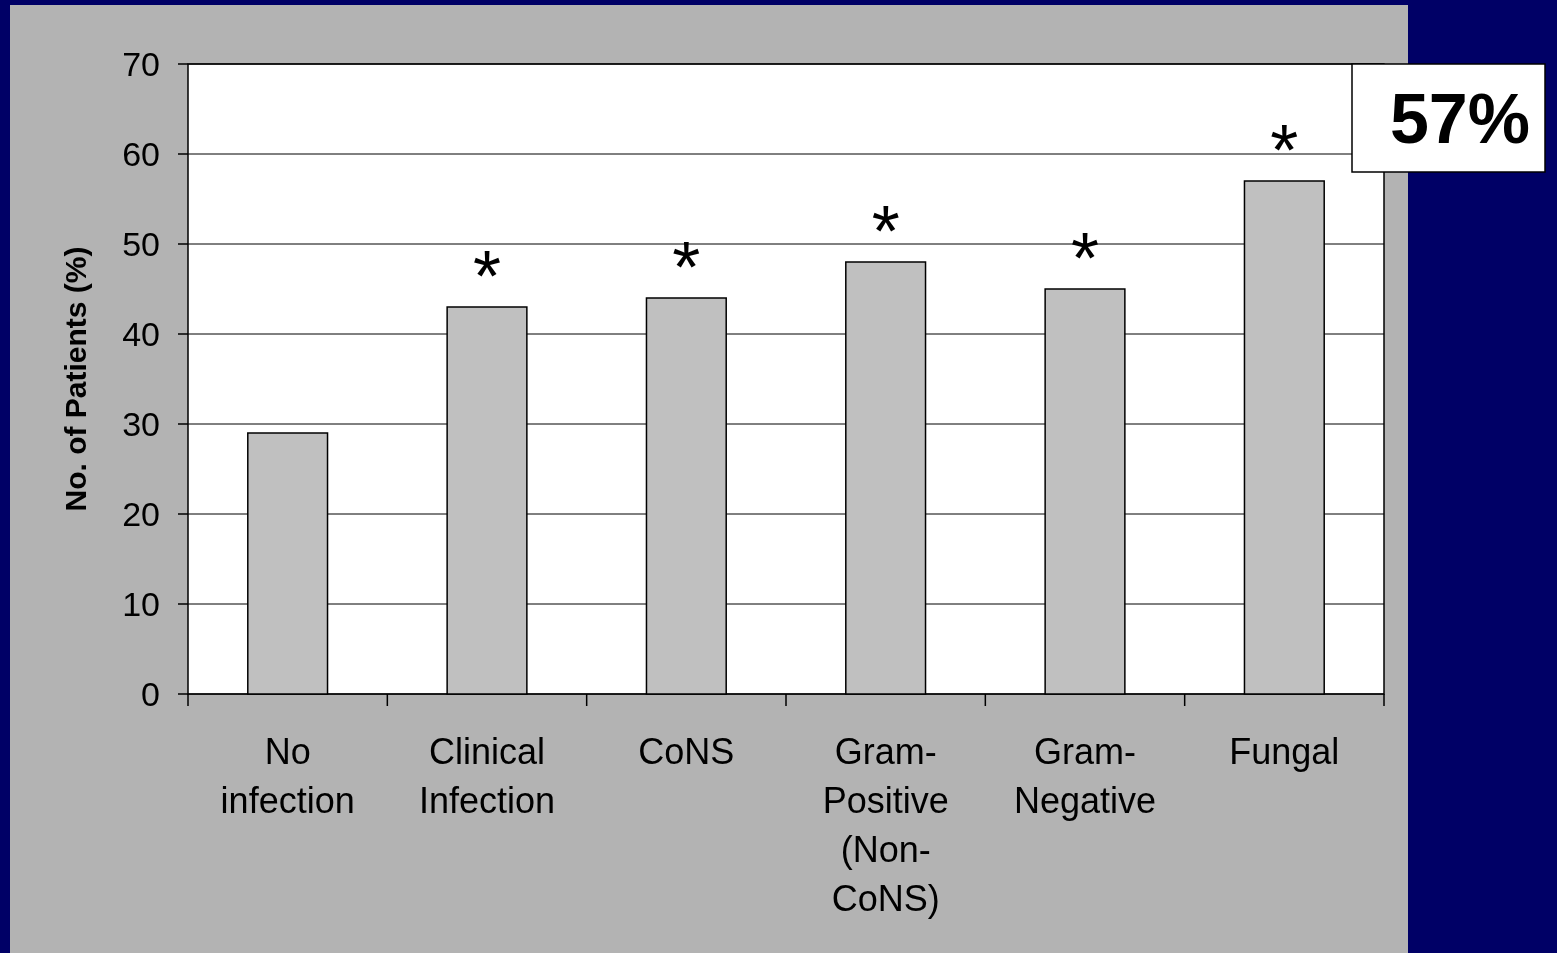 The width and height of the screenshot is (1557, 953). I want to click on x-tick-label: Gram-Negative, so click(1085, 776).